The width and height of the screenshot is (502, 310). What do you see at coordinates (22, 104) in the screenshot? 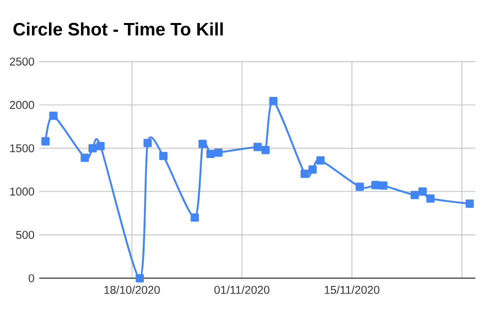
I see `y-tick-label: 2000` at bounding box center [22, 104].